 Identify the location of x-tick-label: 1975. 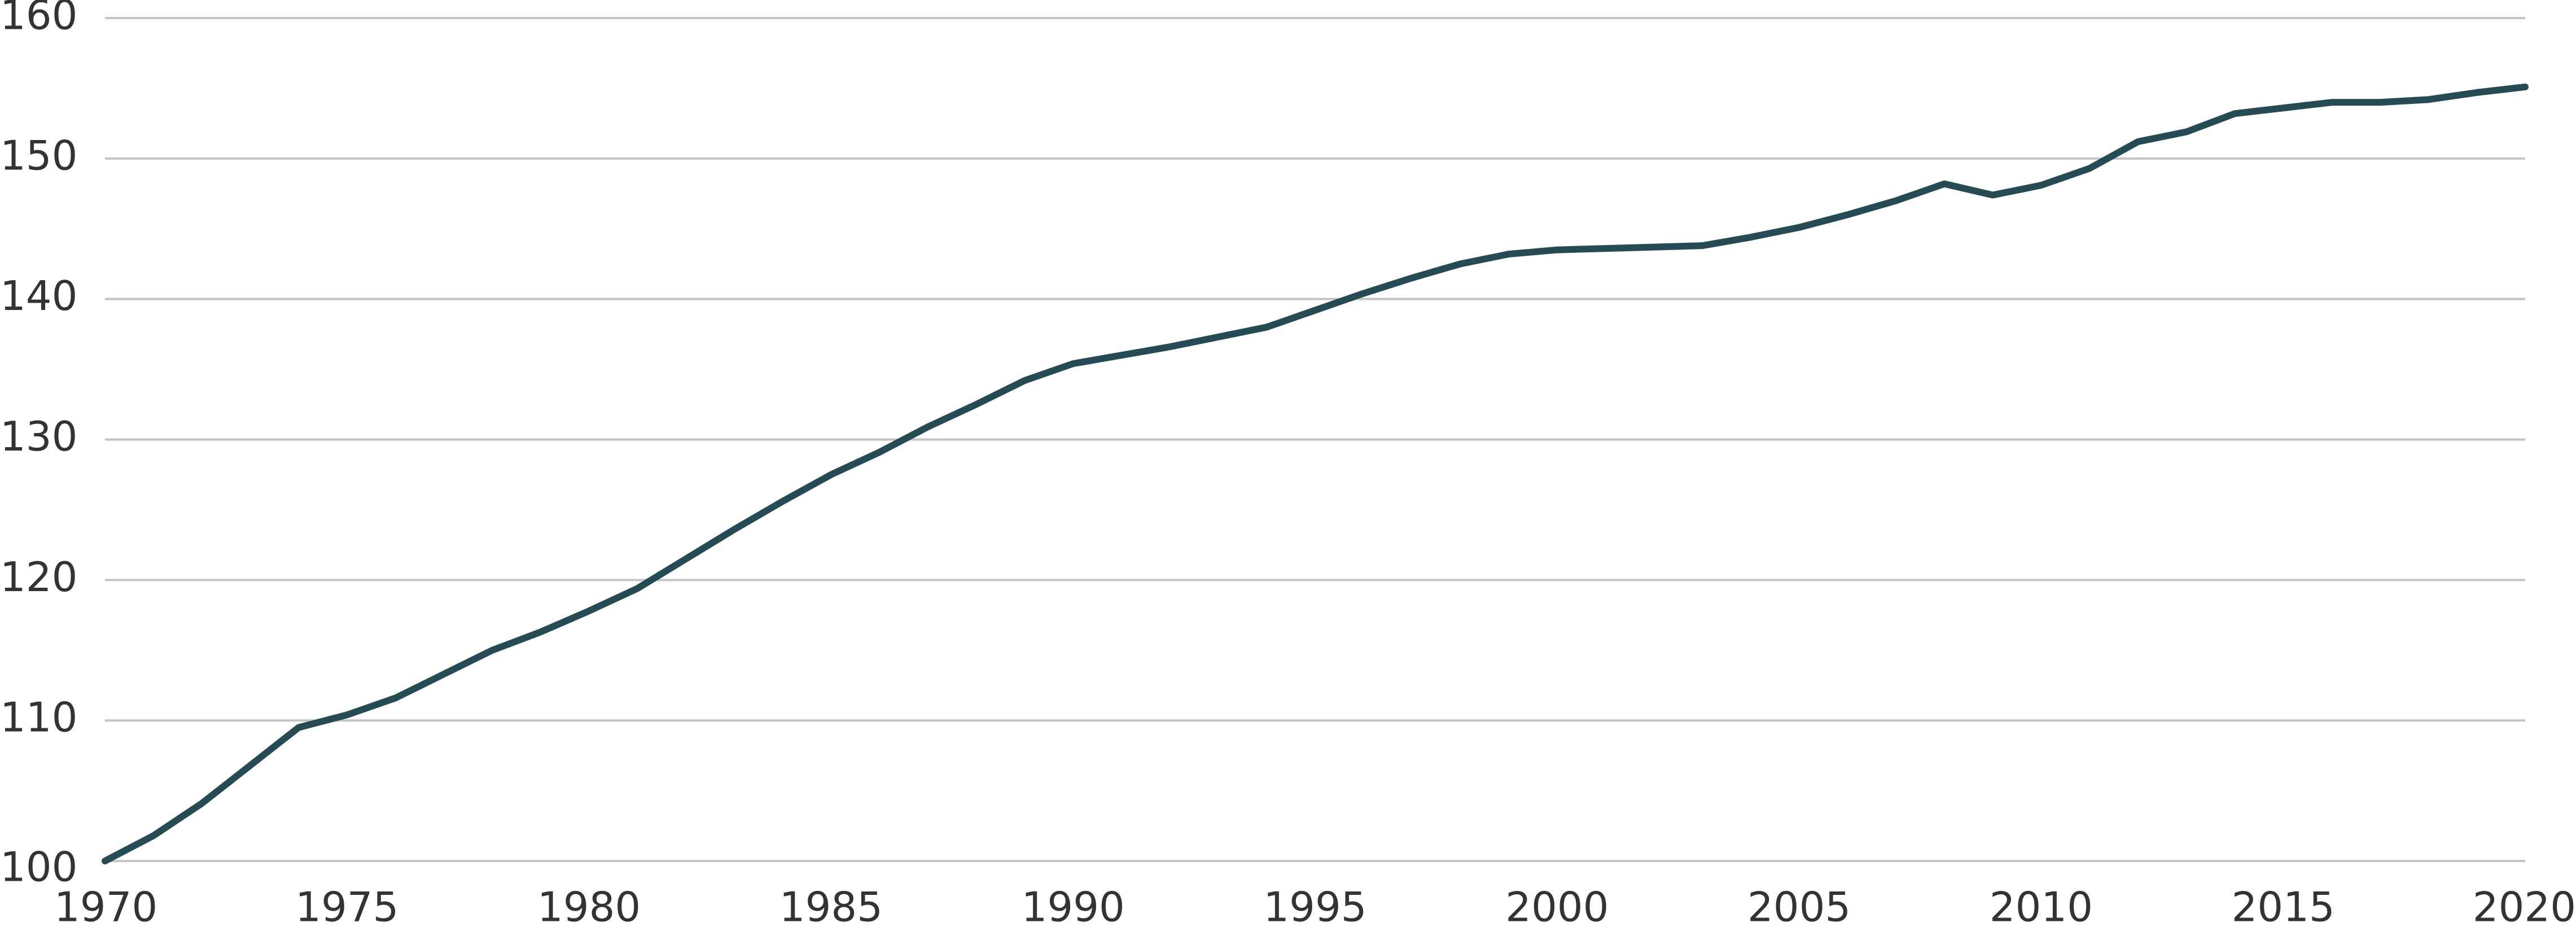
(346, 907).